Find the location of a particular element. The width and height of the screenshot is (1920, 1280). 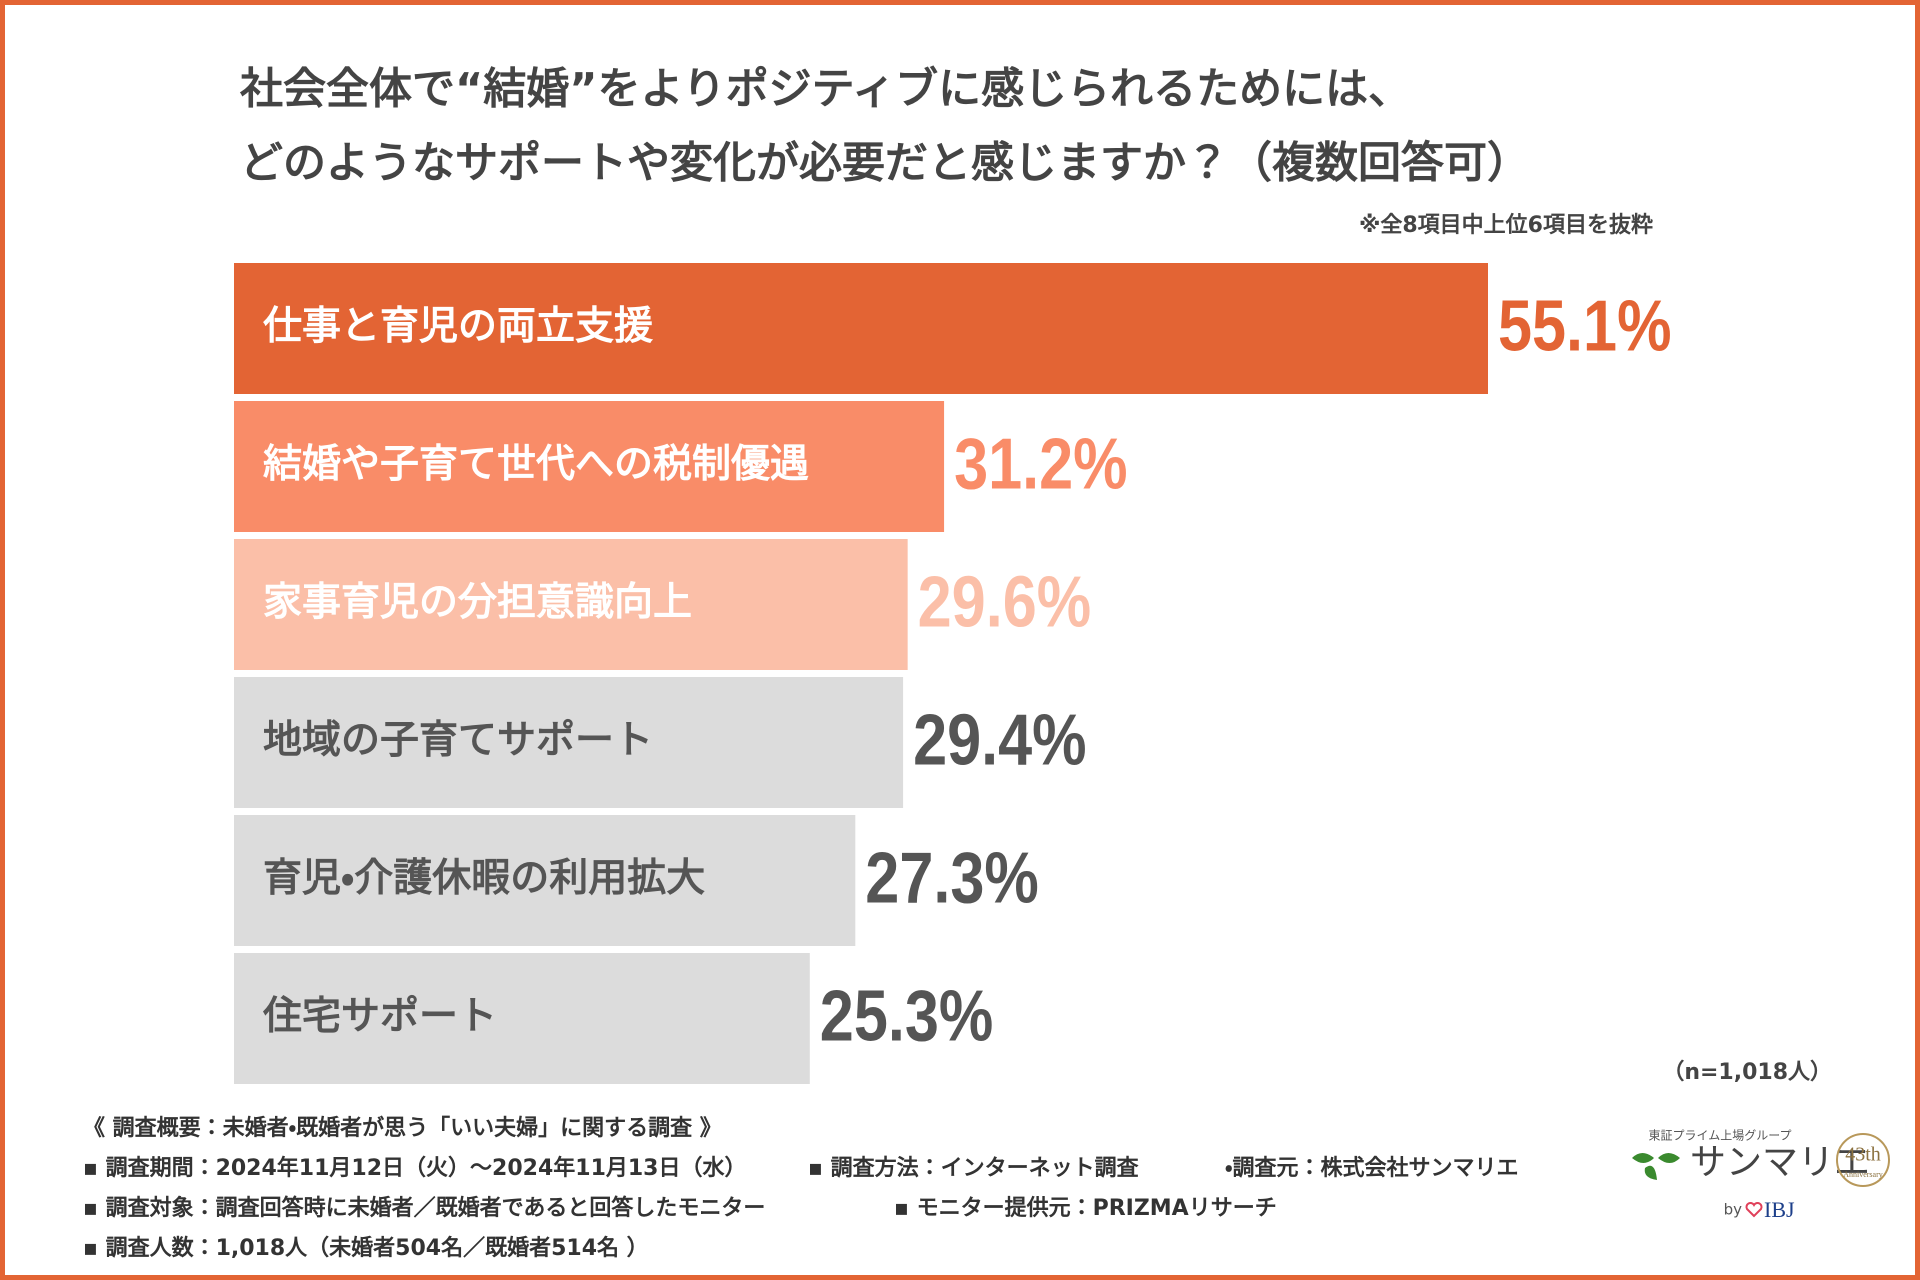

badge is located at coordinates (1863, 1160).